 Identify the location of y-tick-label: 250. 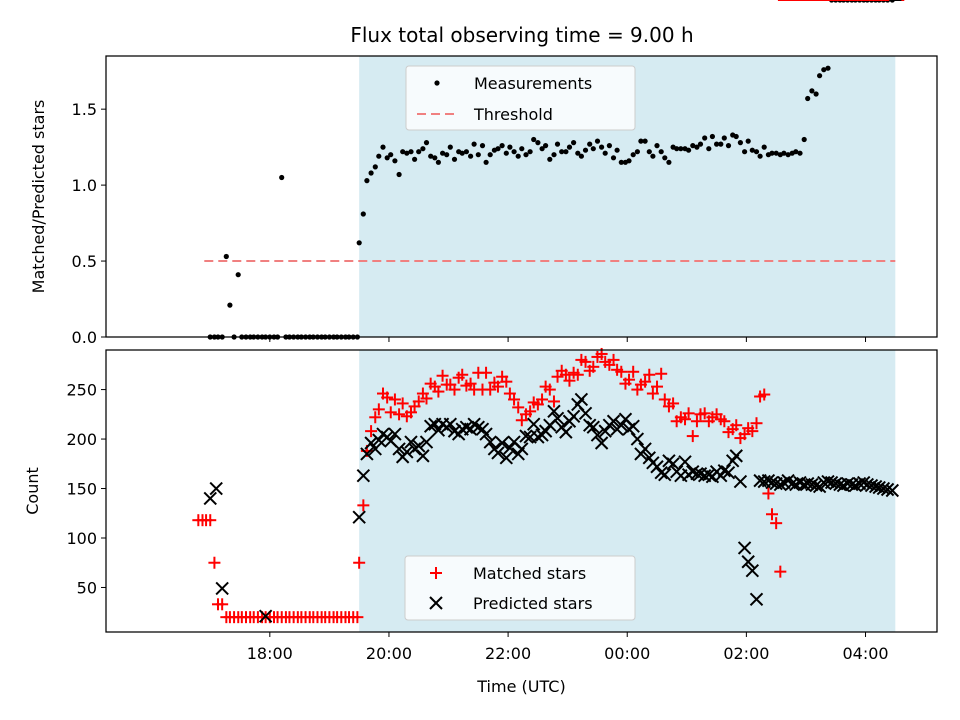
(81, 390).